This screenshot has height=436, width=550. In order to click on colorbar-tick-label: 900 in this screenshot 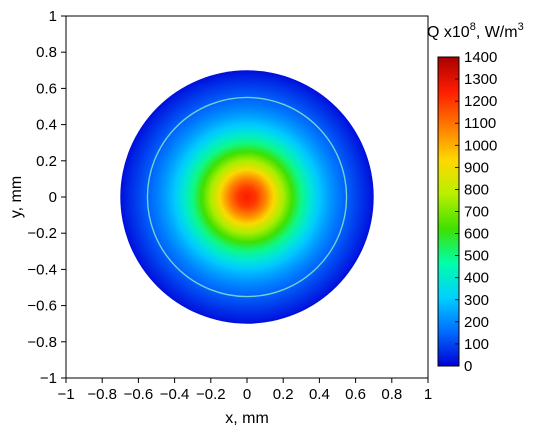, I will do `click(476, 167)`.